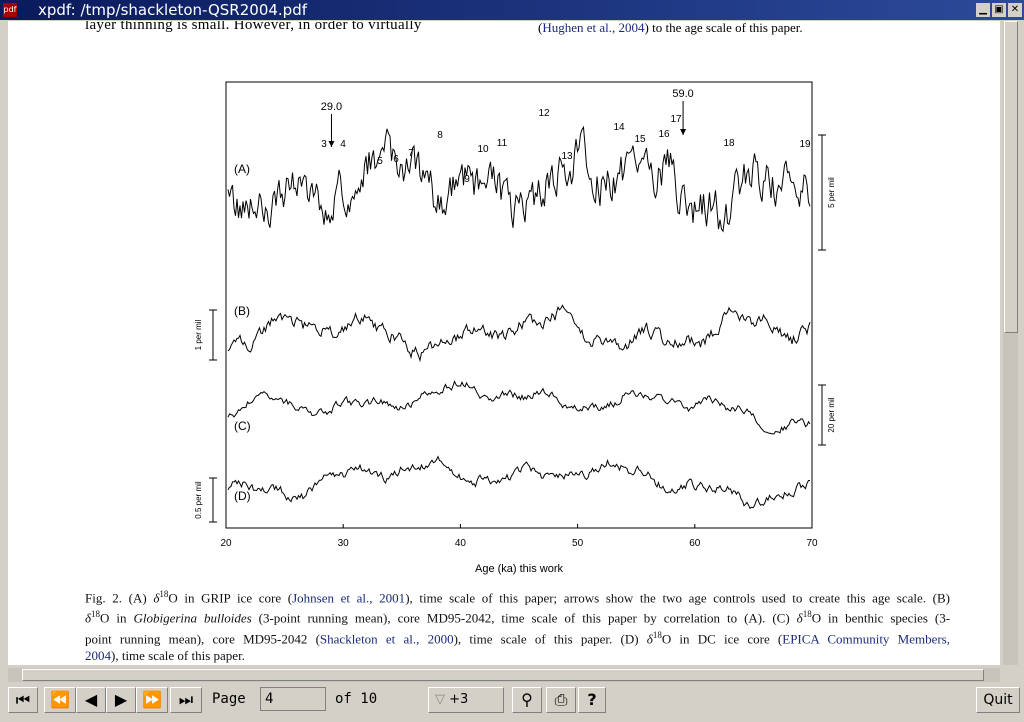  I want to click on app-icon: pdf, so click(10, 10).